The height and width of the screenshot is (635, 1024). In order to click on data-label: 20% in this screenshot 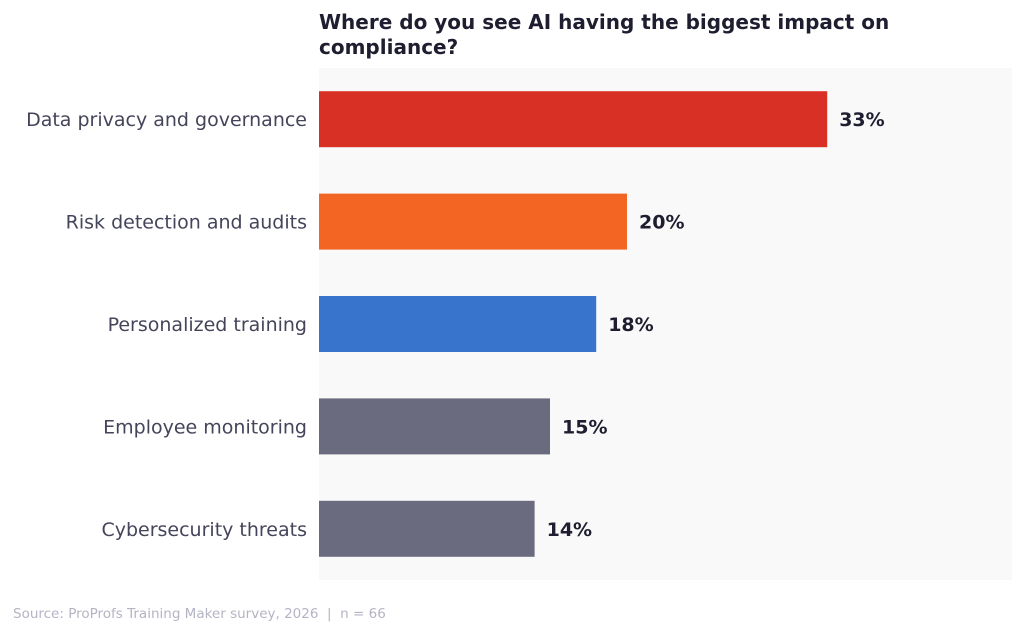, I will do `click(661, 223)`.